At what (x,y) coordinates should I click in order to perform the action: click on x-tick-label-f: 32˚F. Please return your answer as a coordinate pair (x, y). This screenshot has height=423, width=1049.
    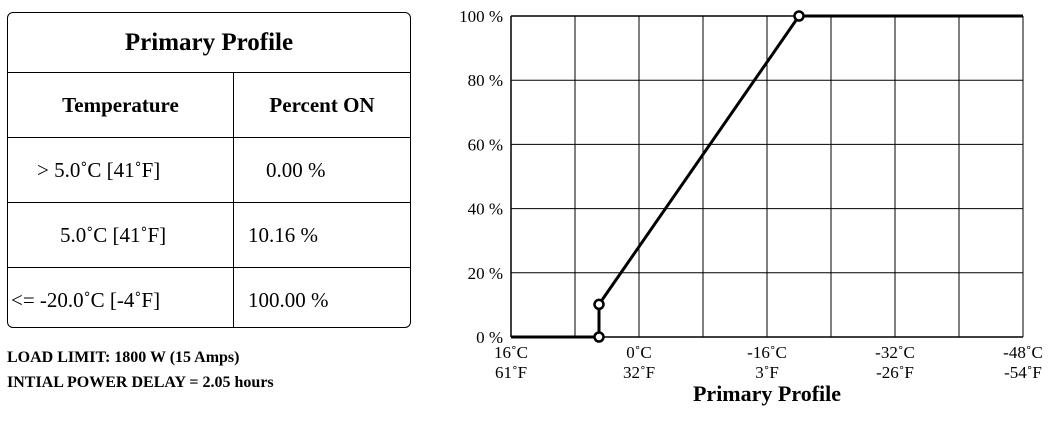
    Looking at the image, I should click on (639, 372).